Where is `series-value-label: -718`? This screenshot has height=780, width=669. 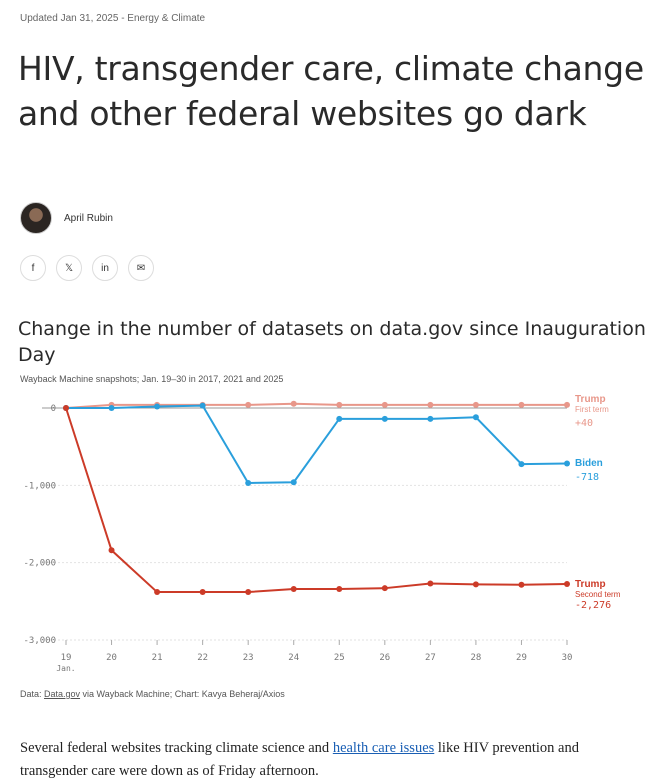 series-value-label: -718 is located at coordinates (587, 477).